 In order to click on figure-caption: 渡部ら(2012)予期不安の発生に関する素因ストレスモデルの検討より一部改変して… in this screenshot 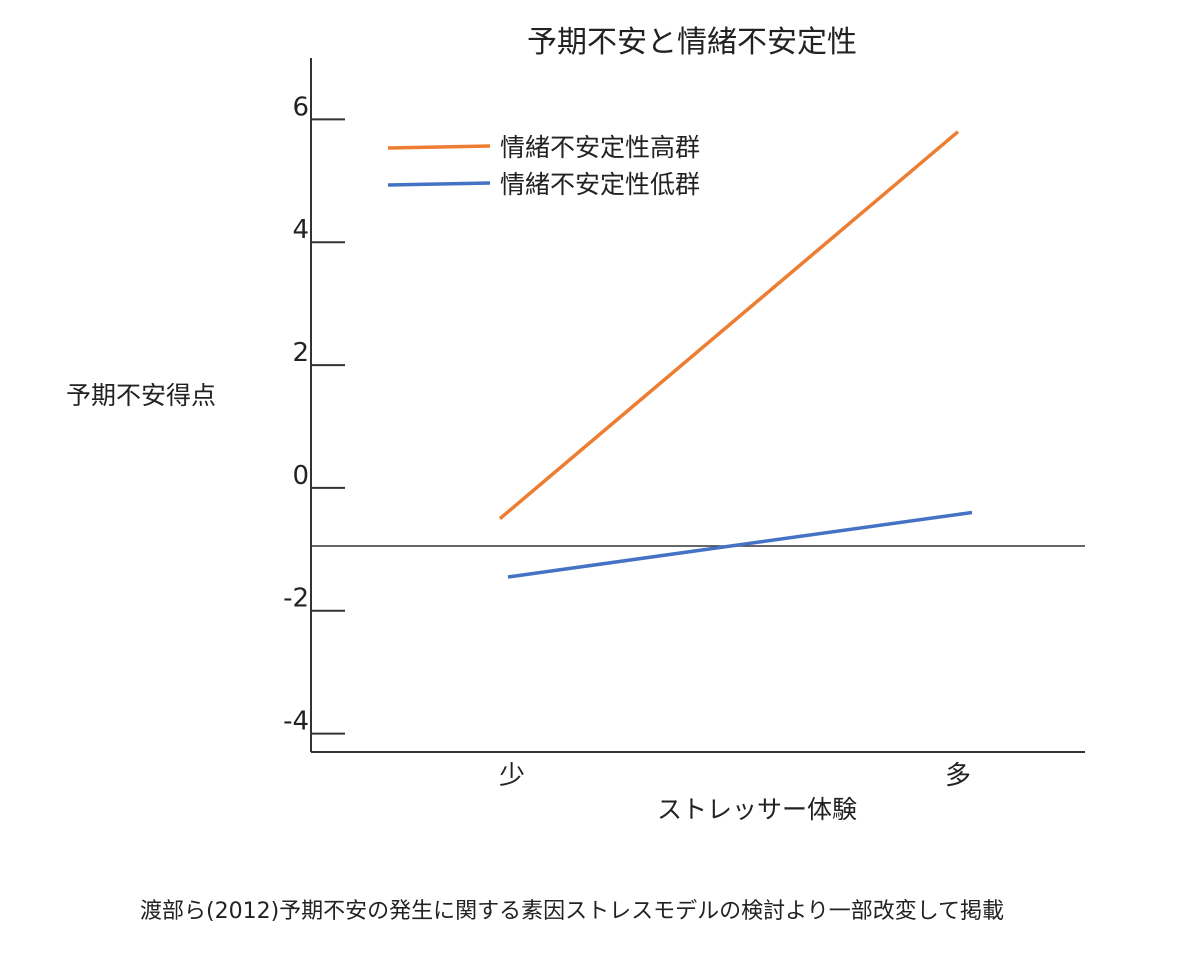, I will do `click(572, 911)`.